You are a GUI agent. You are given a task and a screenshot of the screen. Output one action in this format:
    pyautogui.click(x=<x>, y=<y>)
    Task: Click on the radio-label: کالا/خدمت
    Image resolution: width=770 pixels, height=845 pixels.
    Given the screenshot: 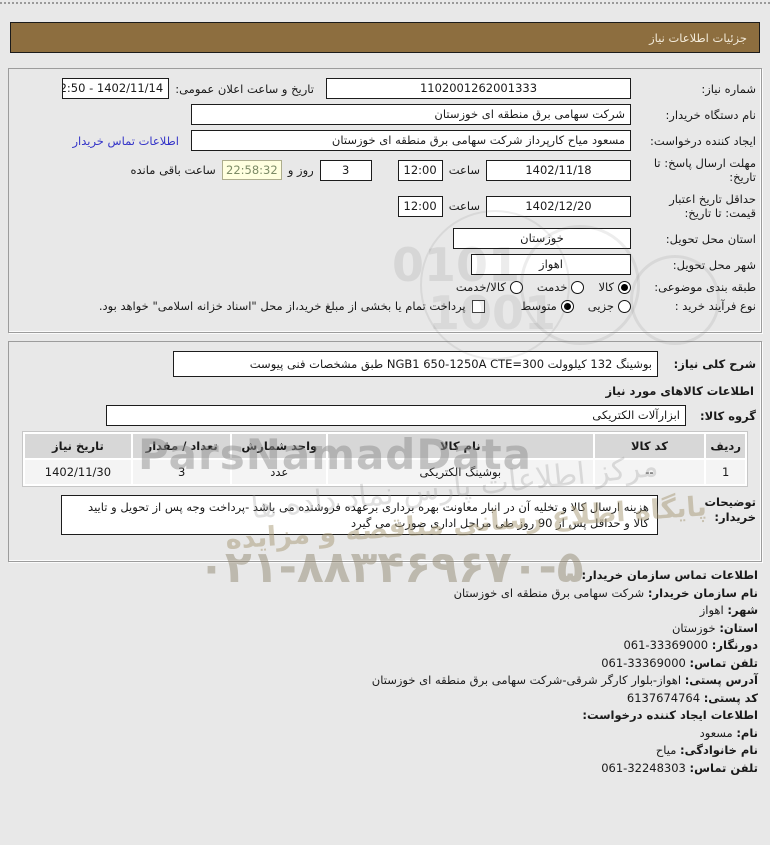 What is the action you would take?
    pyautogui.click(x=480, y=287)
    